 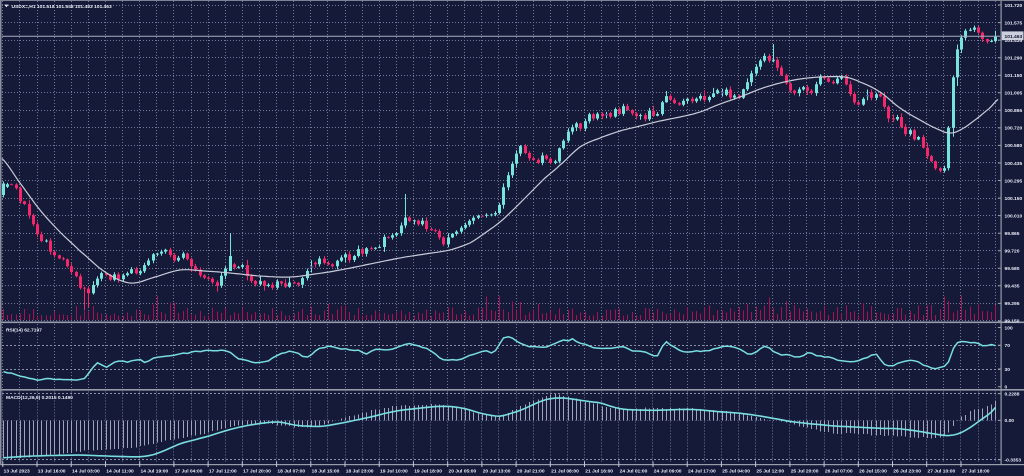 I want to click on svg-text: 14 Jul 19:00, so click(x=155, y=471).